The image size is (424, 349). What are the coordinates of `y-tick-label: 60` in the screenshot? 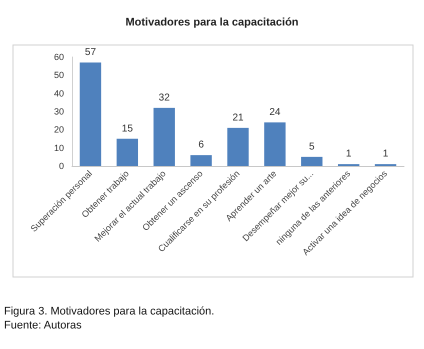 It's located at (59, 57).